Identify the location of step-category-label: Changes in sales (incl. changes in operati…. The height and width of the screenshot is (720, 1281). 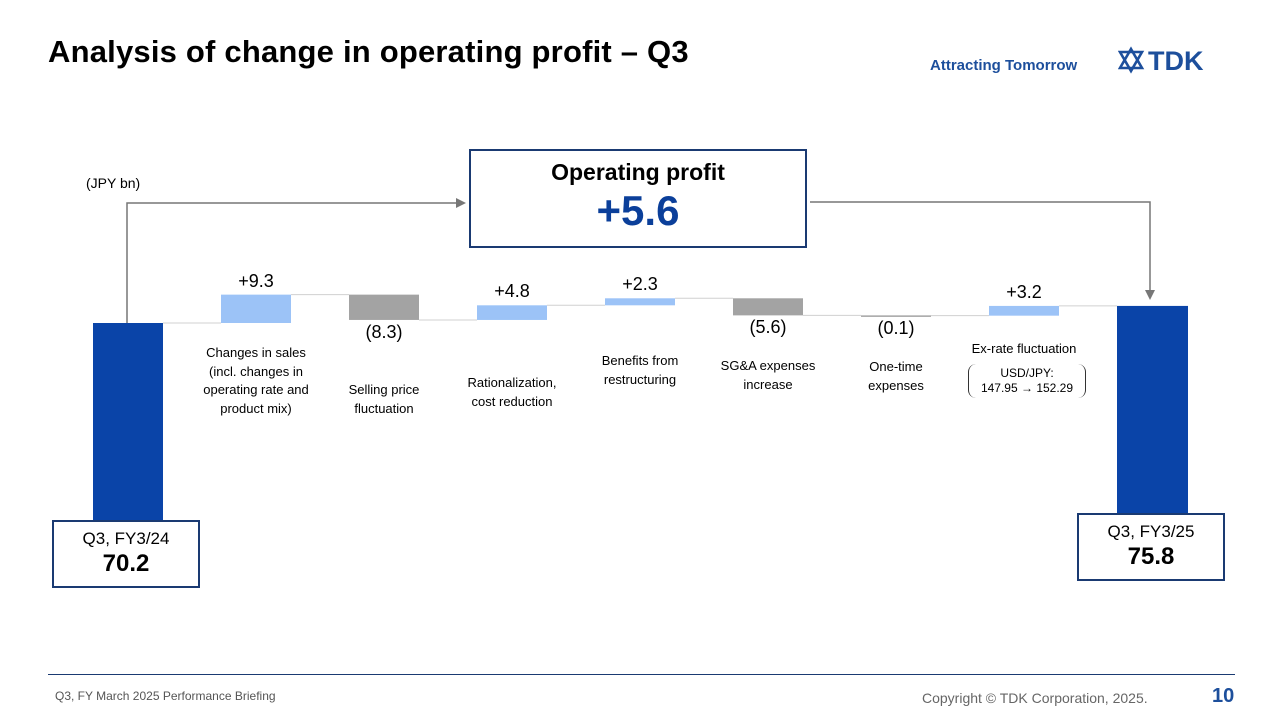
(256, 381).